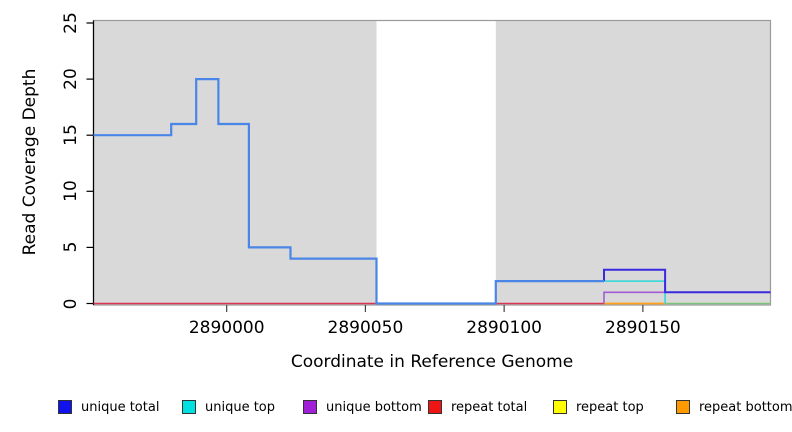  What do you see at coordinates (226, 328) in the screenshot?
I see `x-tick-label: 2890000` at bounding box center [226, 328].